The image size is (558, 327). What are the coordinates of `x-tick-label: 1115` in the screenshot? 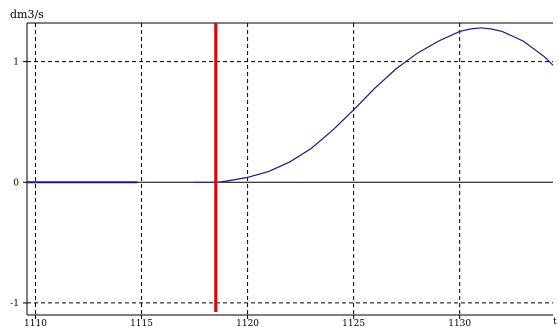 It's located at (141, 323).